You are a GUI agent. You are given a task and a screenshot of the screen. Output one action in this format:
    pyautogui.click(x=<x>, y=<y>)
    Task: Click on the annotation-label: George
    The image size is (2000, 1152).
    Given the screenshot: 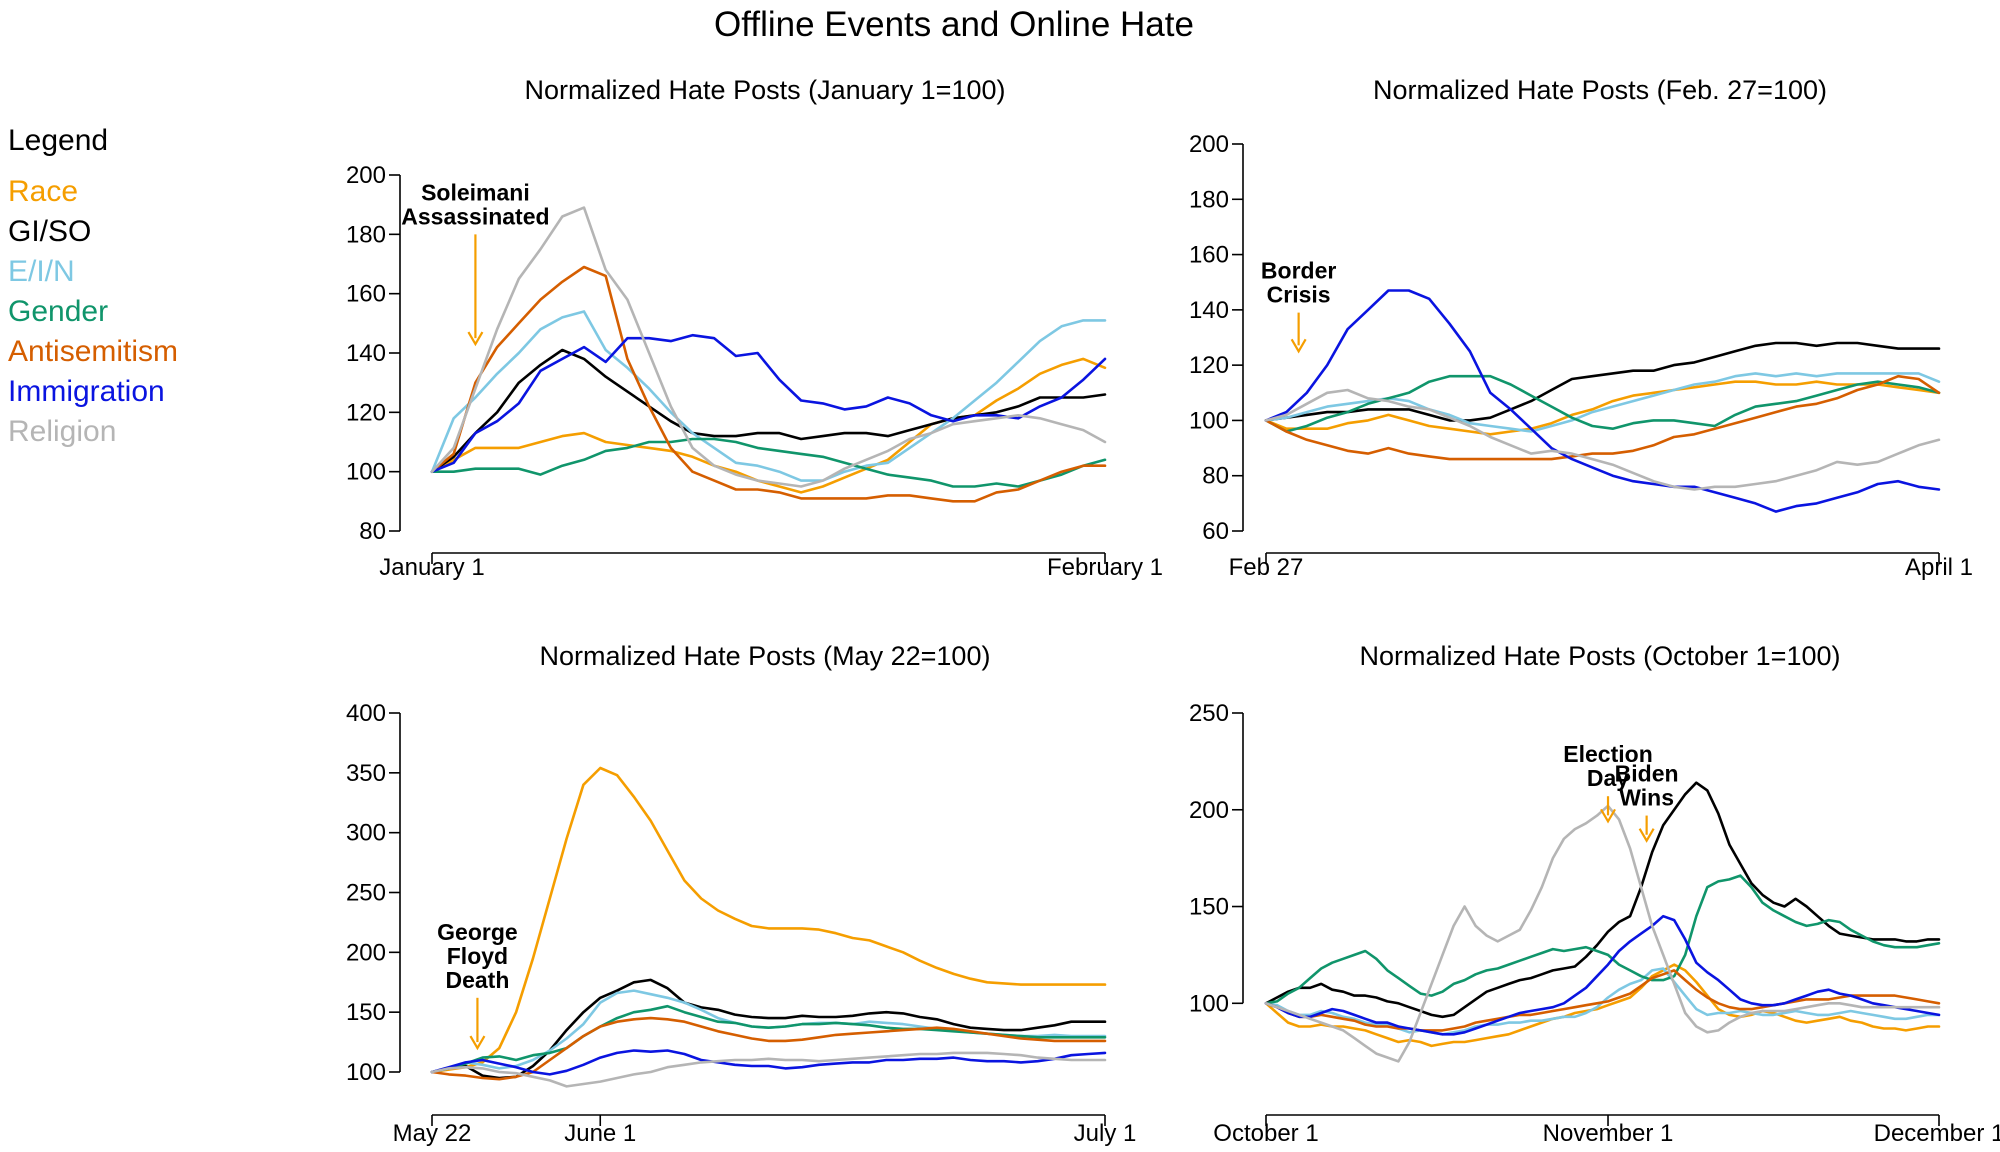 What is the action you would take?
    pyautogui.click(x=477, y=932)
    